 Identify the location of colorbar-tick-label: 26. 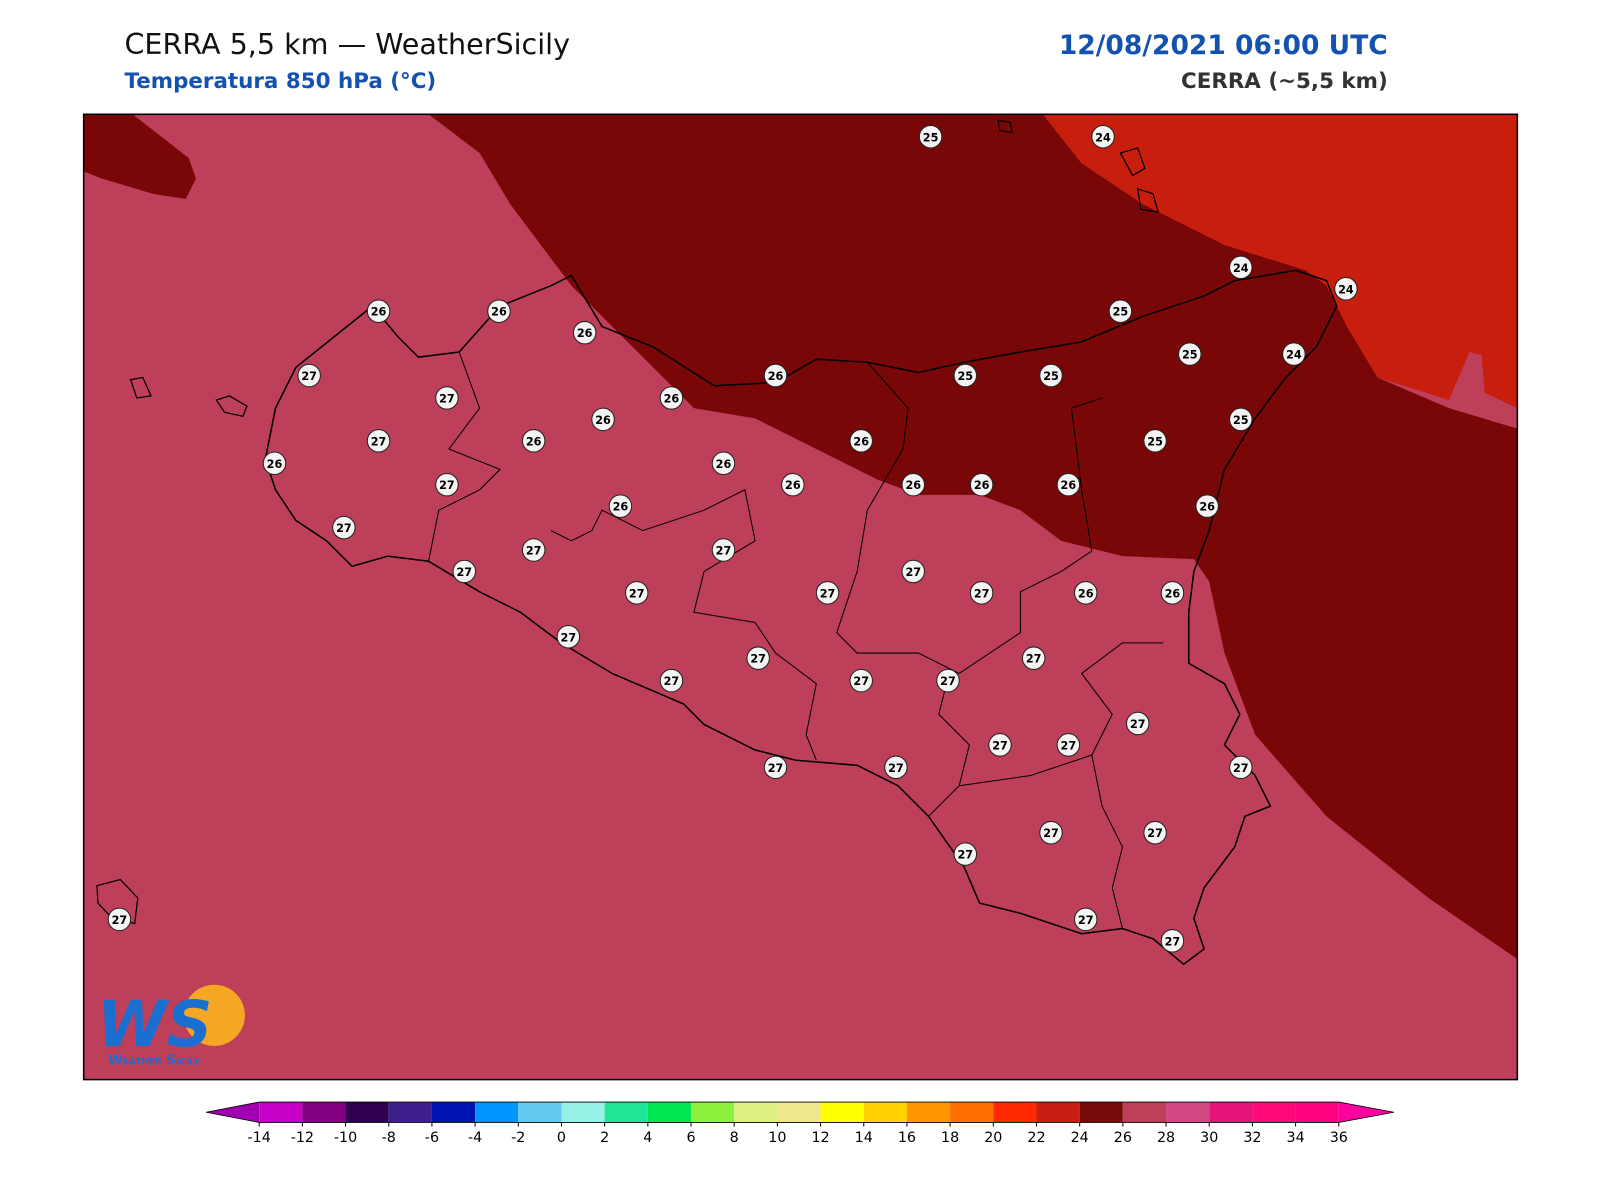
(1123, 1138).